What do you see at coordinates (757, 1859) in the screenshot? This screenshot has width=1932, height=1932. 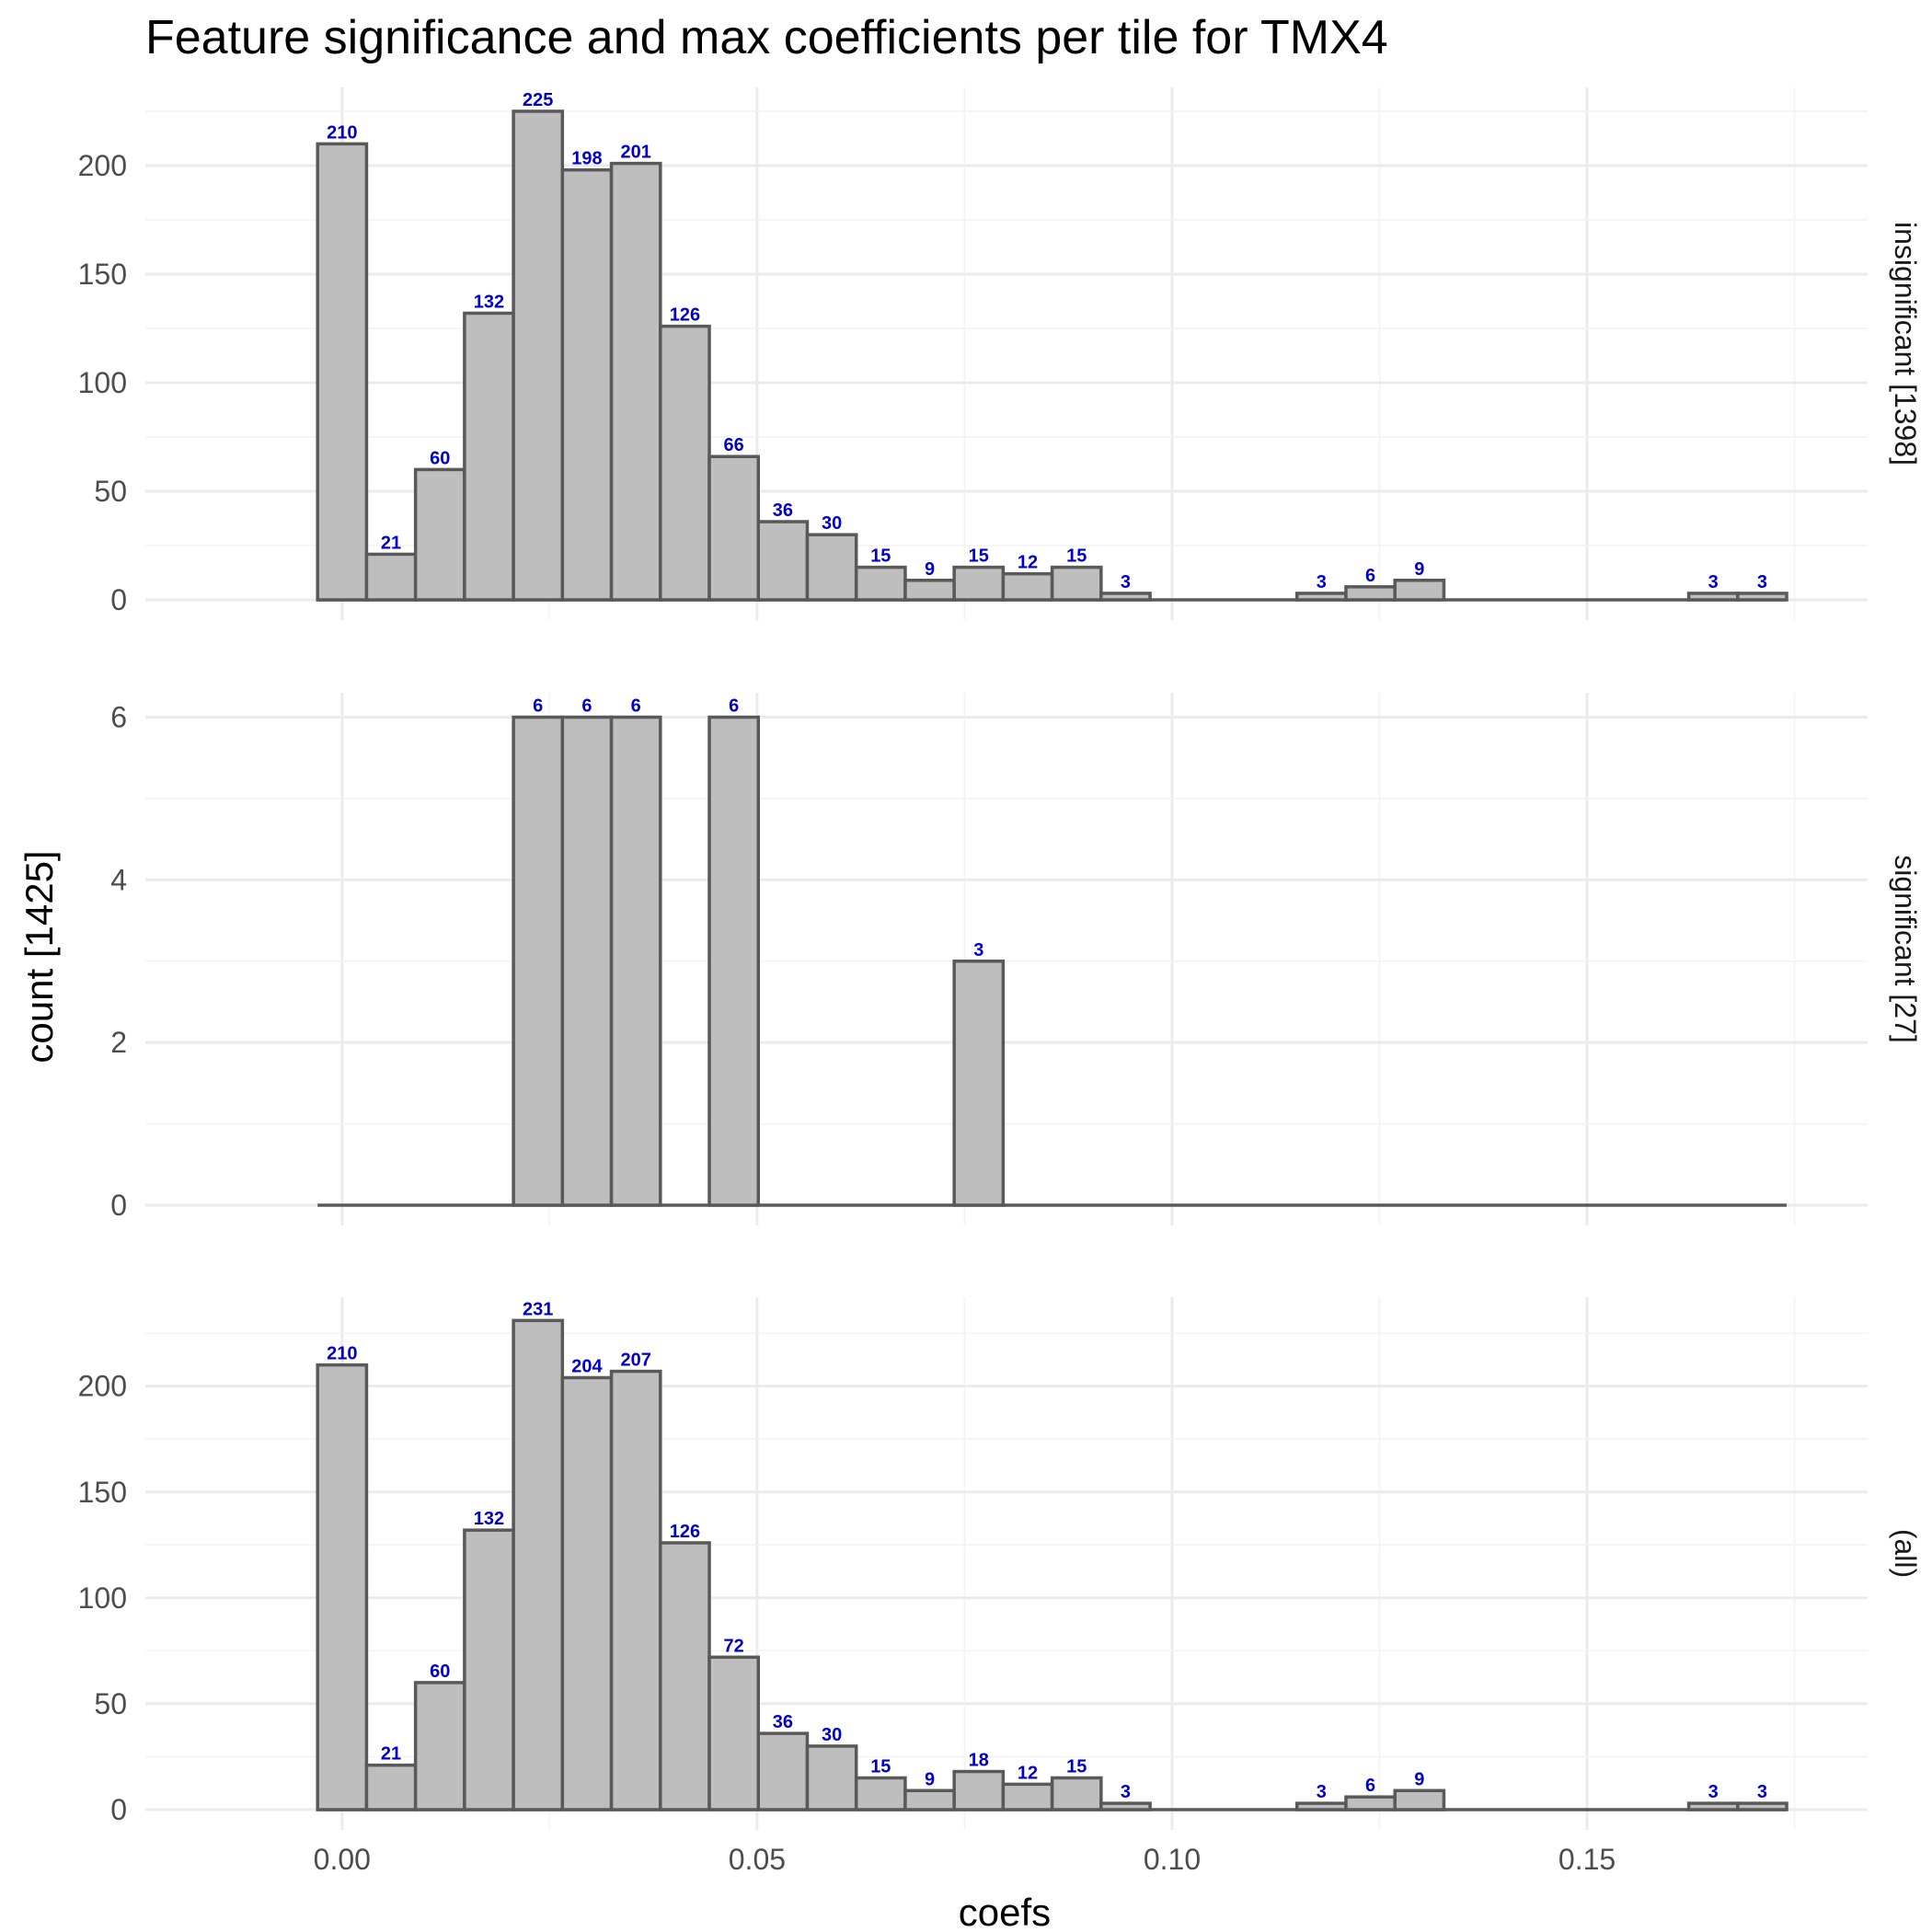 I see `x-tick-label: 0.05` at bounding box center [757, 1859].